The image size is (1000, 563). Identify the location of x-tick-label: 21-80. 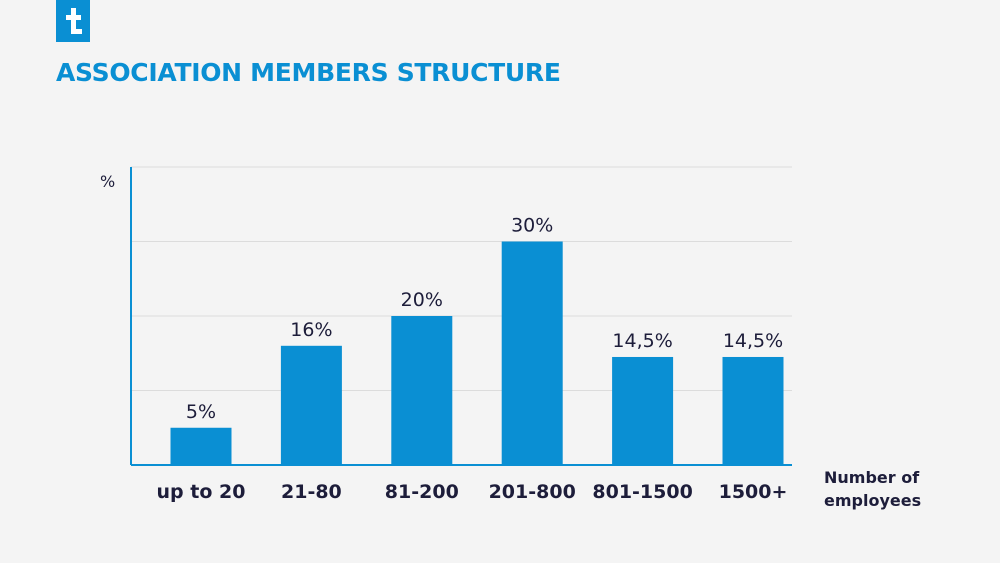
(311, 492).